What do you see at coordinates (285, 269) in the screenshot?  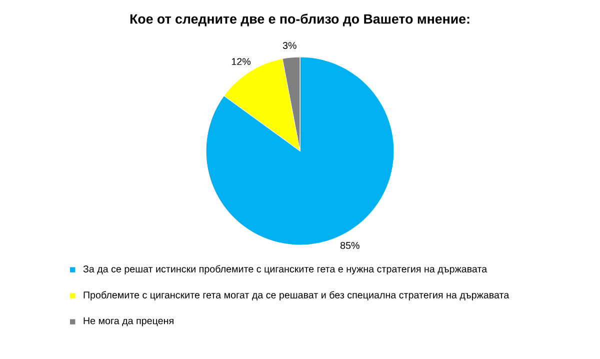 I see `legend-label: За да се решат истински проблемите с циганските гета е нужна стратегия на държавата` at bounding box center [285, 269].